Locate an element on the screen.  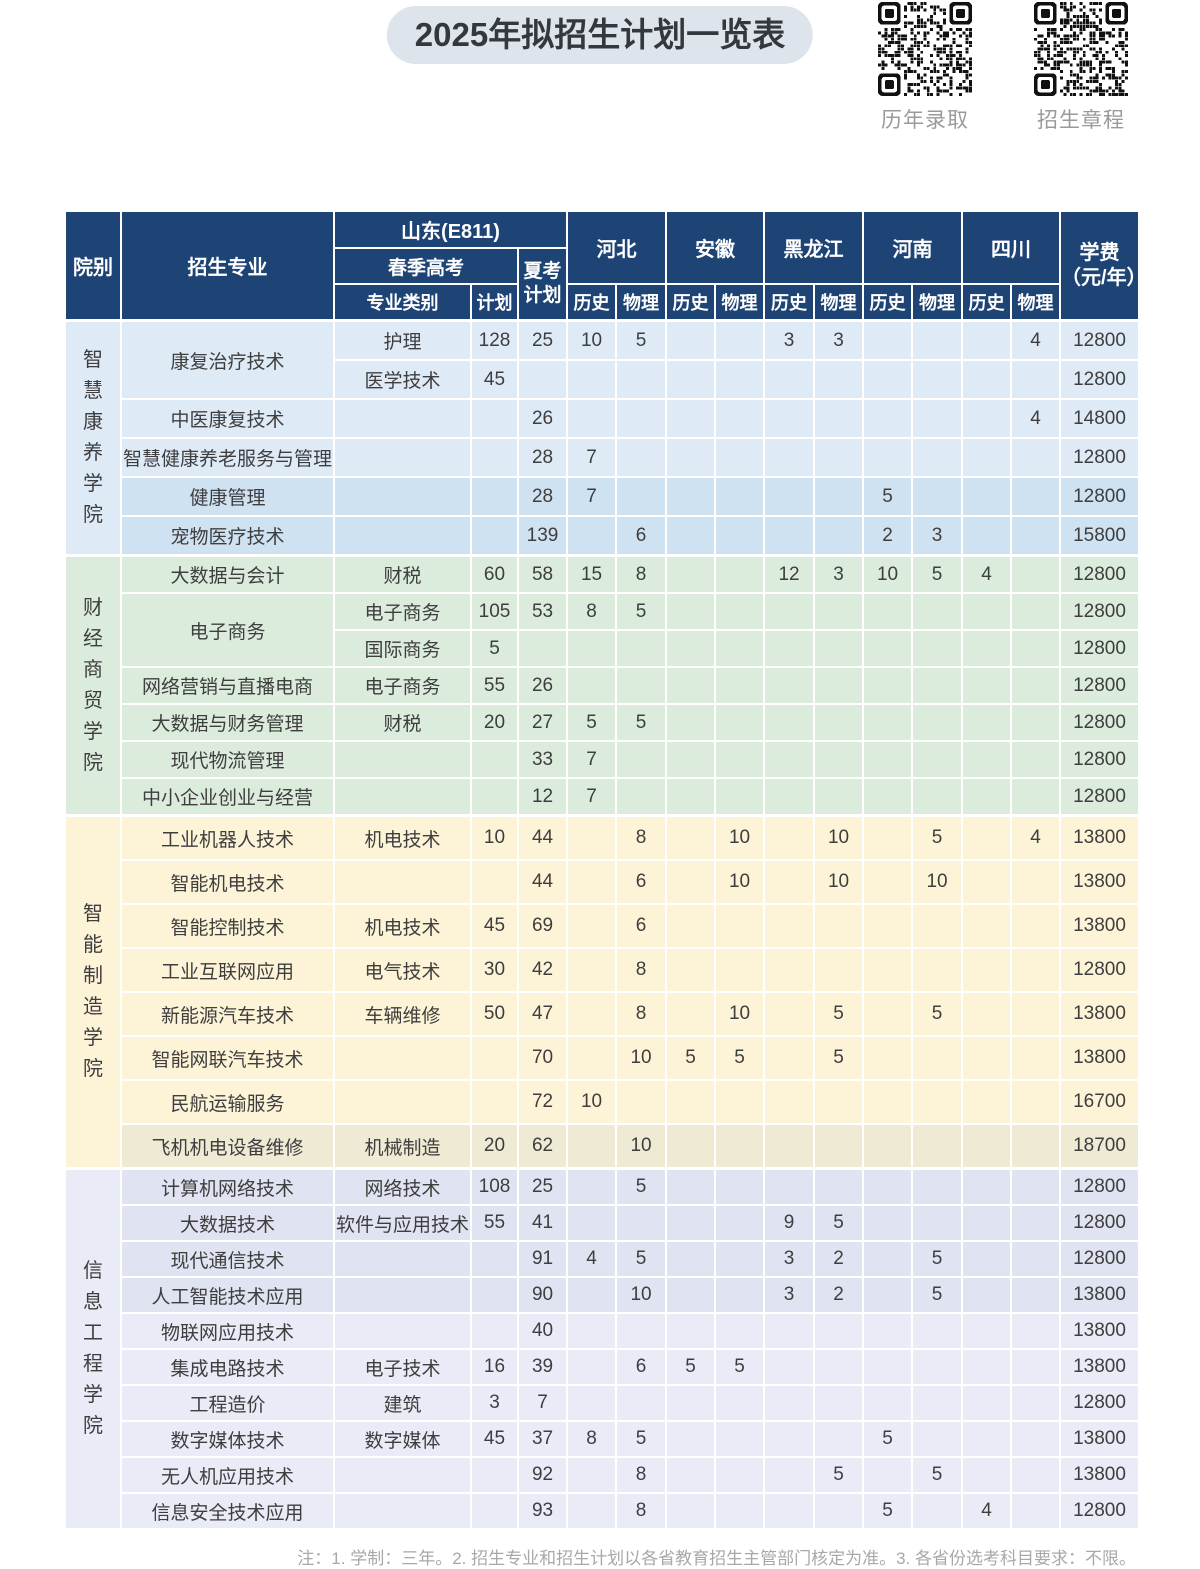
qr-block-history: 历年录取 is located at coordinates (925, 68).